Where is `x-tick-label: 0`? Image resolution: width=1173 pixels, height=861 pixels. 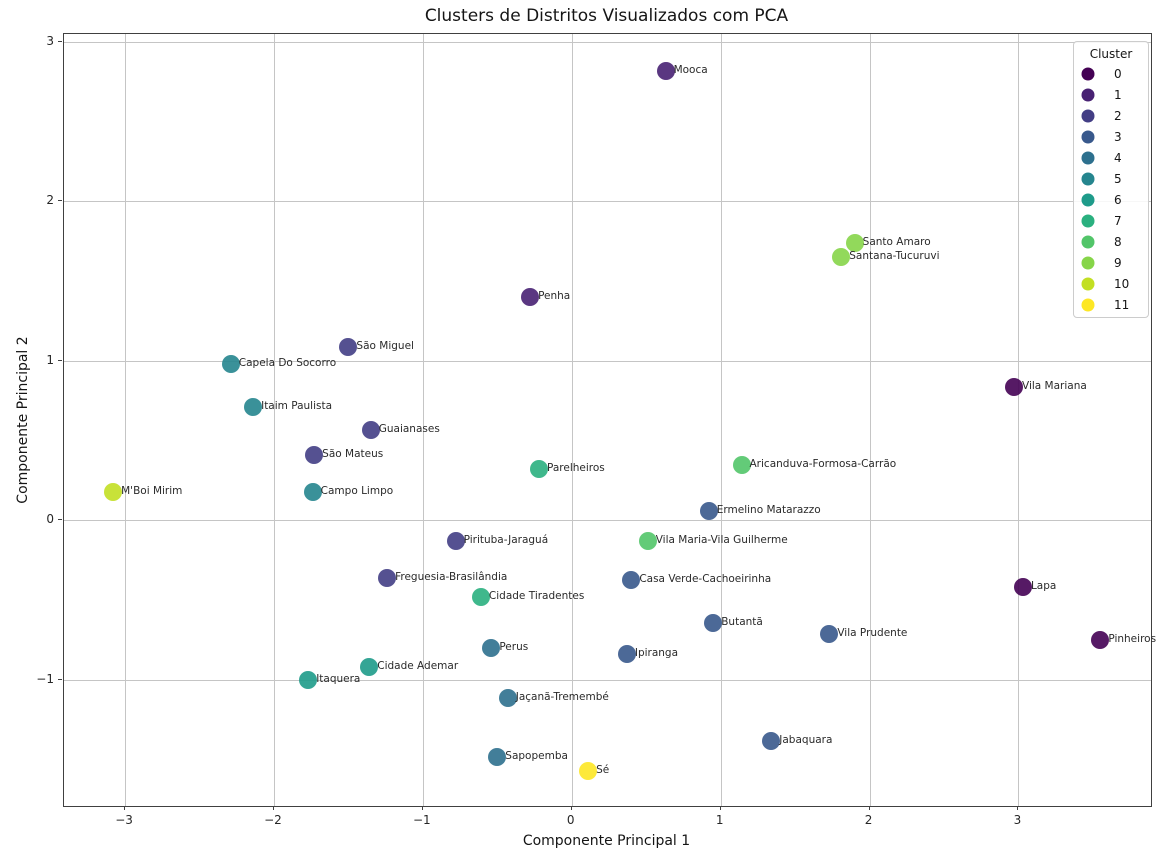 x-tick-label: 0 is located at coordinates (570, 820).